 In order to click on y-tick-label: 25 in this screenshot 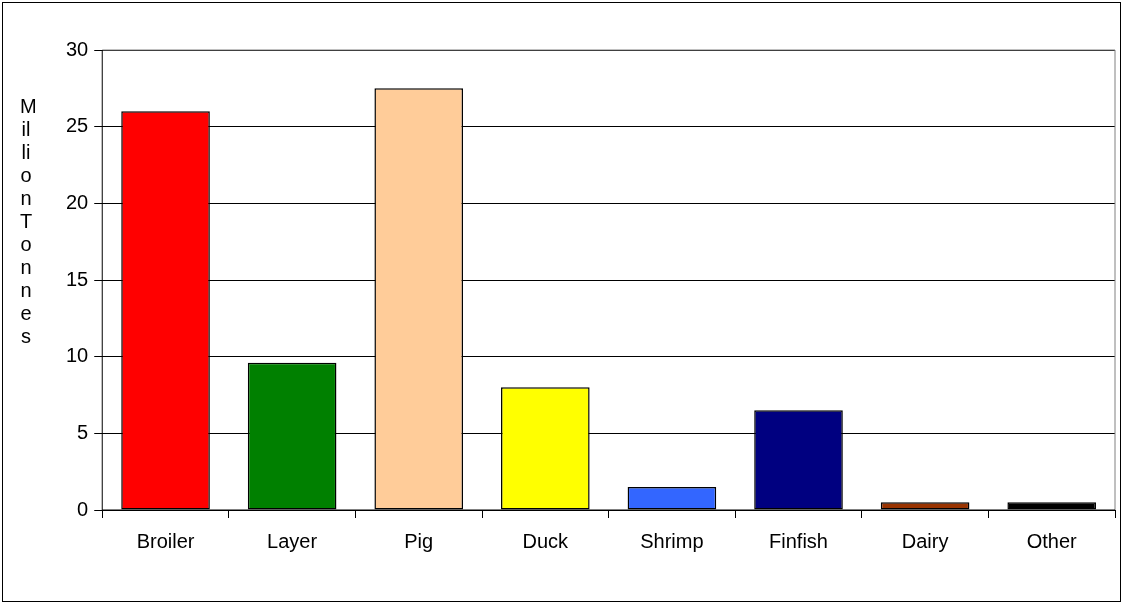, I will do `click(77, 125)`.